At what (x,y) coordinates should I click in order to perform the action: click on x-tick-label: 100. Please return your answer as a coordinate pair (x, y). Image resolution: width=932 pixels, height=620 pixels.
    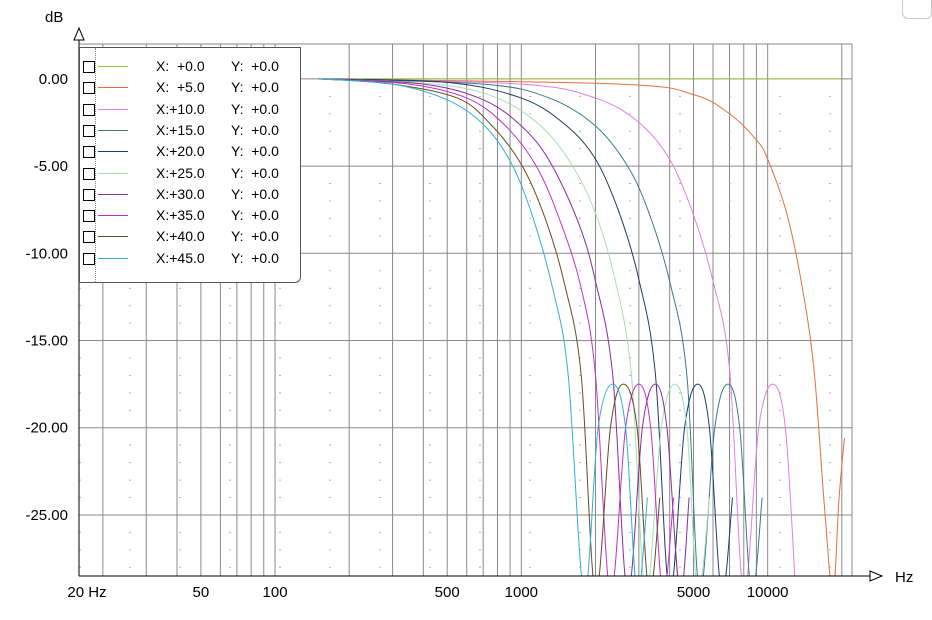
    Looking at the image, I should click on (275, 592).